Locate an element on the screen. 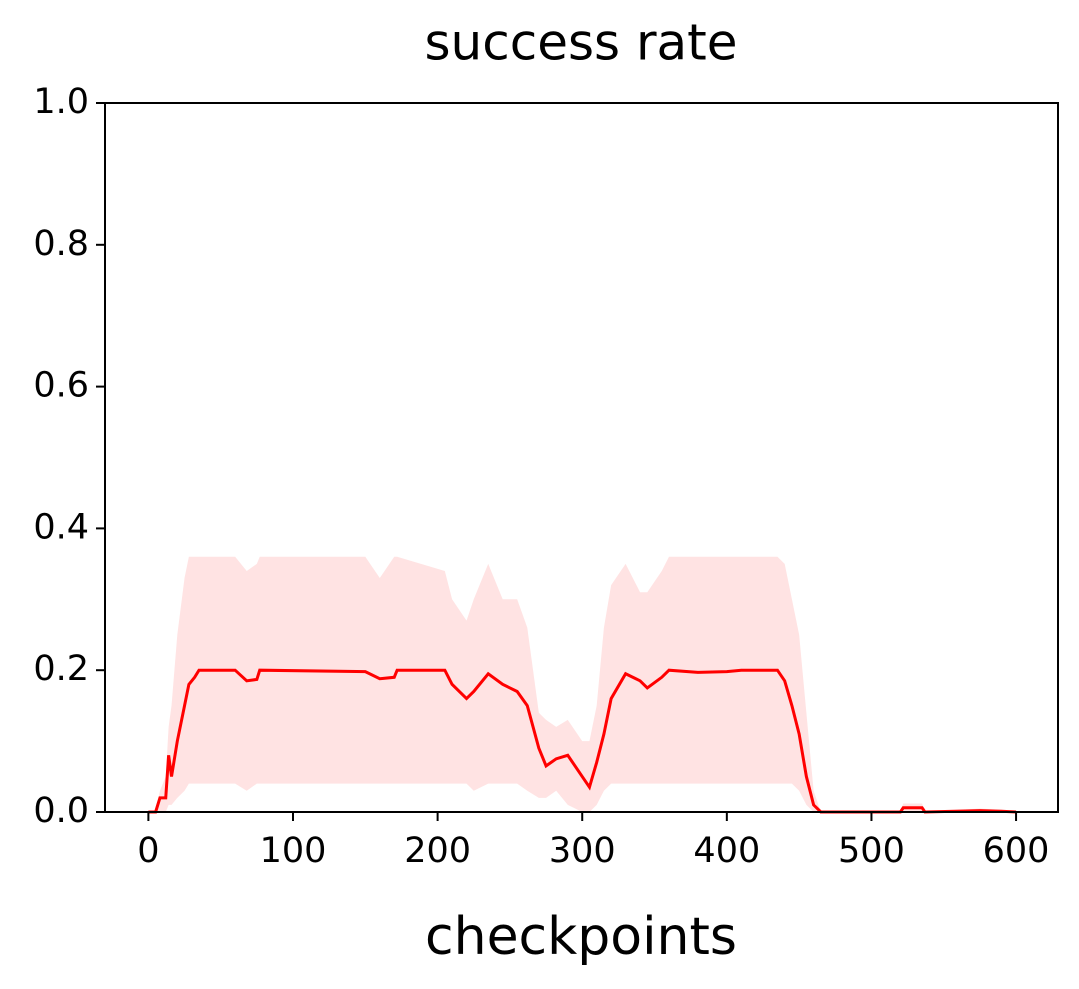 The height and width of the screenshot is (989, 1079). y-tick-label: 0.8 is located at coordinates (61, 244).